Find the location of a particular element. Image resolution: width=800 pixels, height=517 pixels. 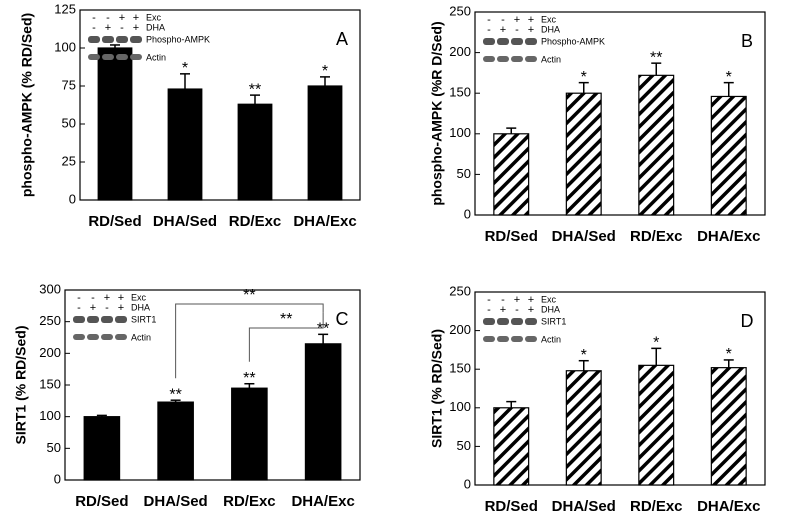

blot-label: Phospho-AMPK is located at coordinates (178, 39).